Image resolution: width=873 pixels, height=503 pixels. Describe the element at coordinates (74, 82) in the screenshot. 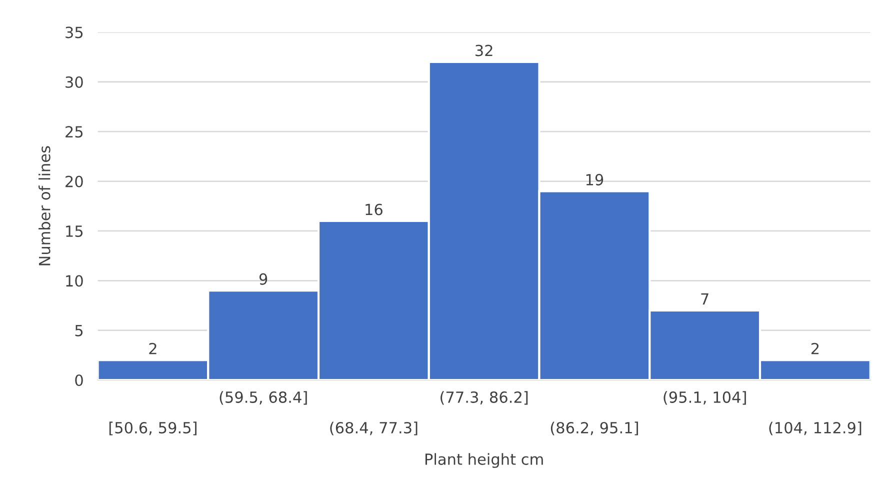

I see `y-tick-label: 30` at that location.